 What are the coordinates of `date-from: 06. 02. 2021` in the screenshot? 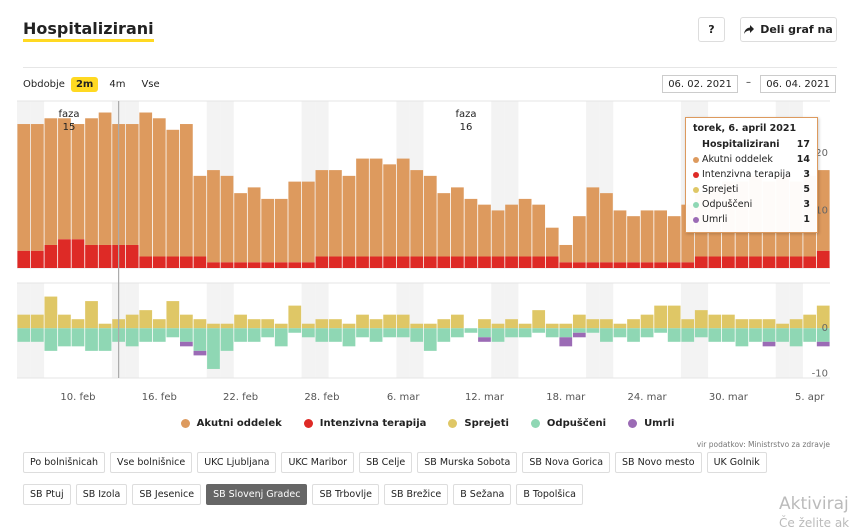 It's located at (700, 84).